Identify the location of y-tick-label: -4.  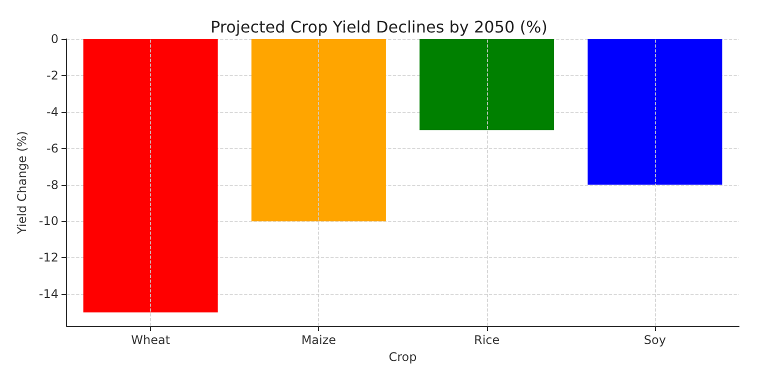
(52, 111).